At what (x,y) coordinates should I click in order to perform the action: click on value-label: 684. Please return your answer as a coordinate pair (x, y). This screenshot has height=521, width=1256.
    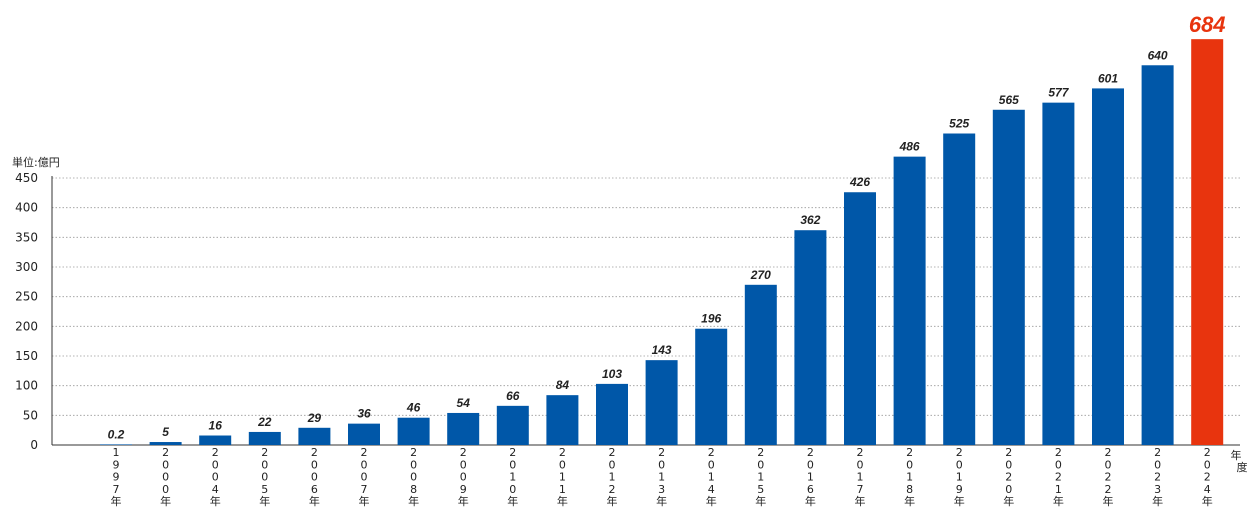
    Looking at the image, I should click on (1207, 24).